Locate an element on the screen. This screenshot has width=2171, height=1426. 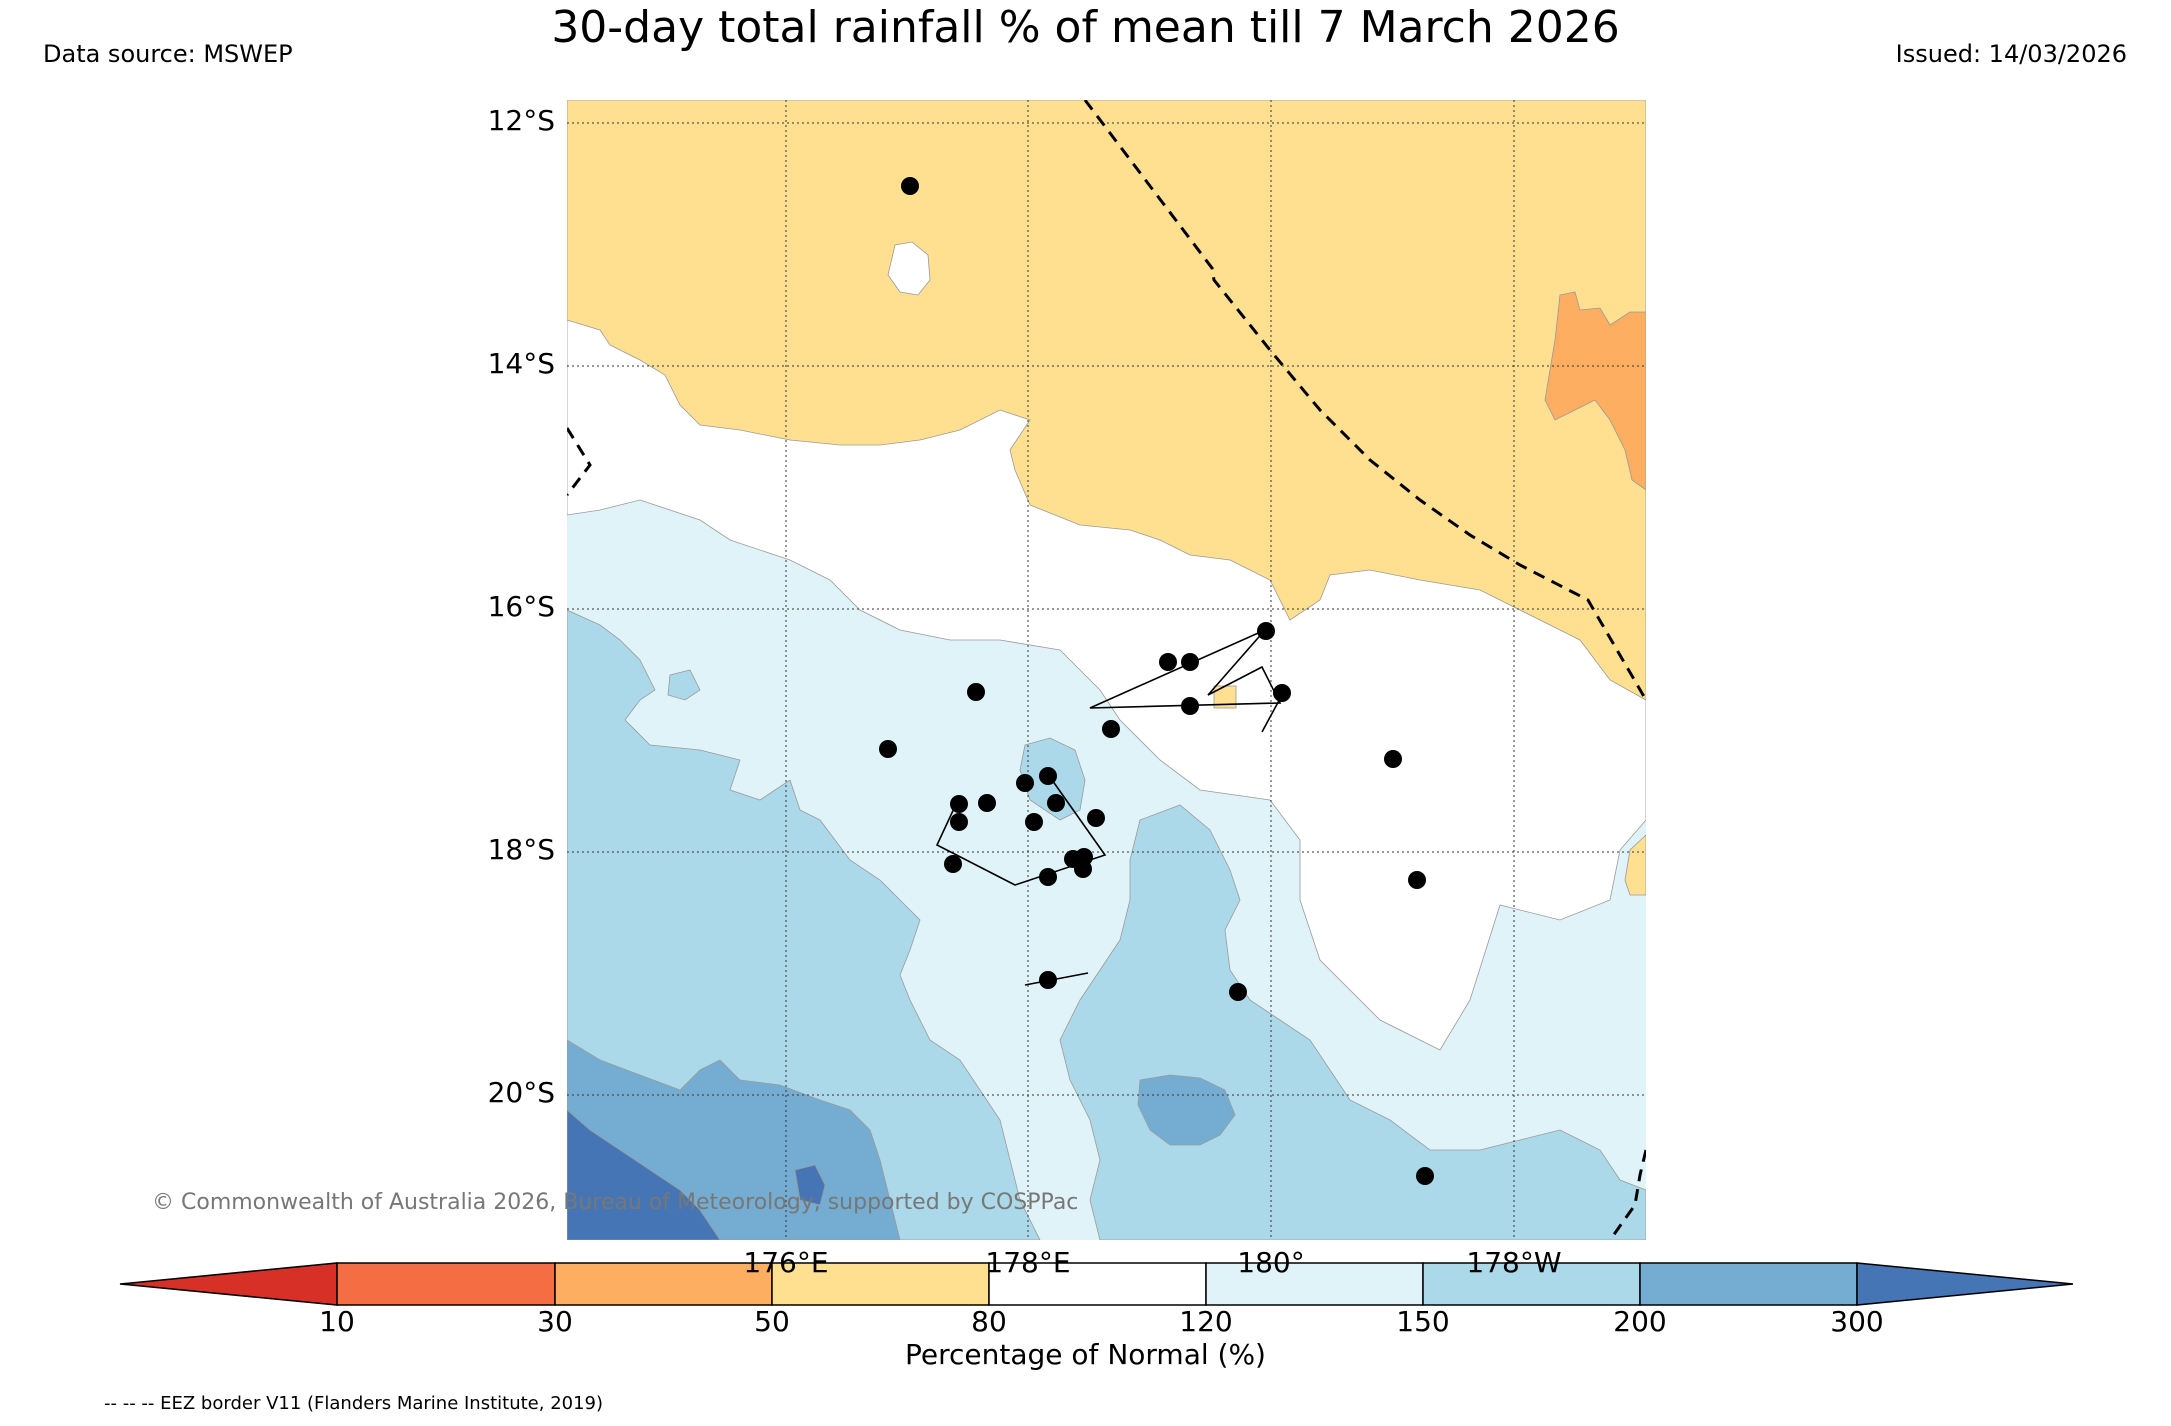
region-80-120-island is located at coordinates (909, 268).